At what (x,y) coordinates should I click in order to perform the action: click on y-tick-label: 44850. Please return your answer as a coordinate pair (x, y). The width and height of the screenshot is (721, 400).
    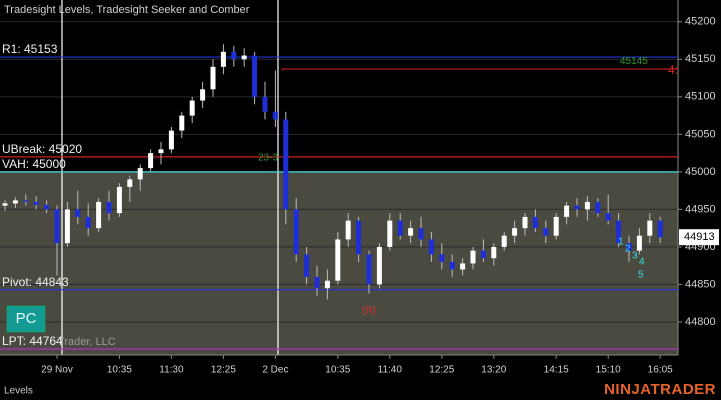
    Looking at the image, I should click on (700, 284).